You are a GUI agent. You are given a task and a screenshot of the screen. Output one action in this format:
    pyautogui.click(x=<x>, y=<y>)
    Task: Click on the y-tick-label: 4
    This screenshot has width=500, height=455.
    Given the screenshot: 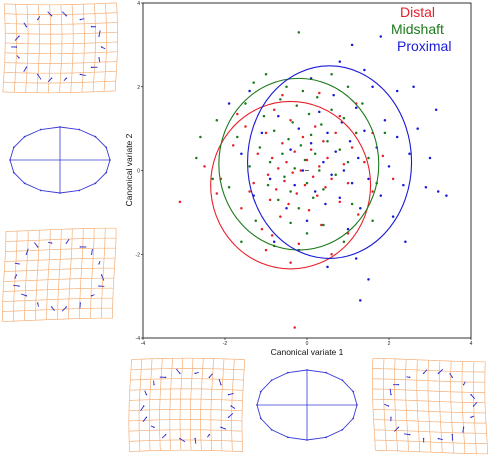 What is the action you would take?
    pyautogui.click(x=138, y=4)
    